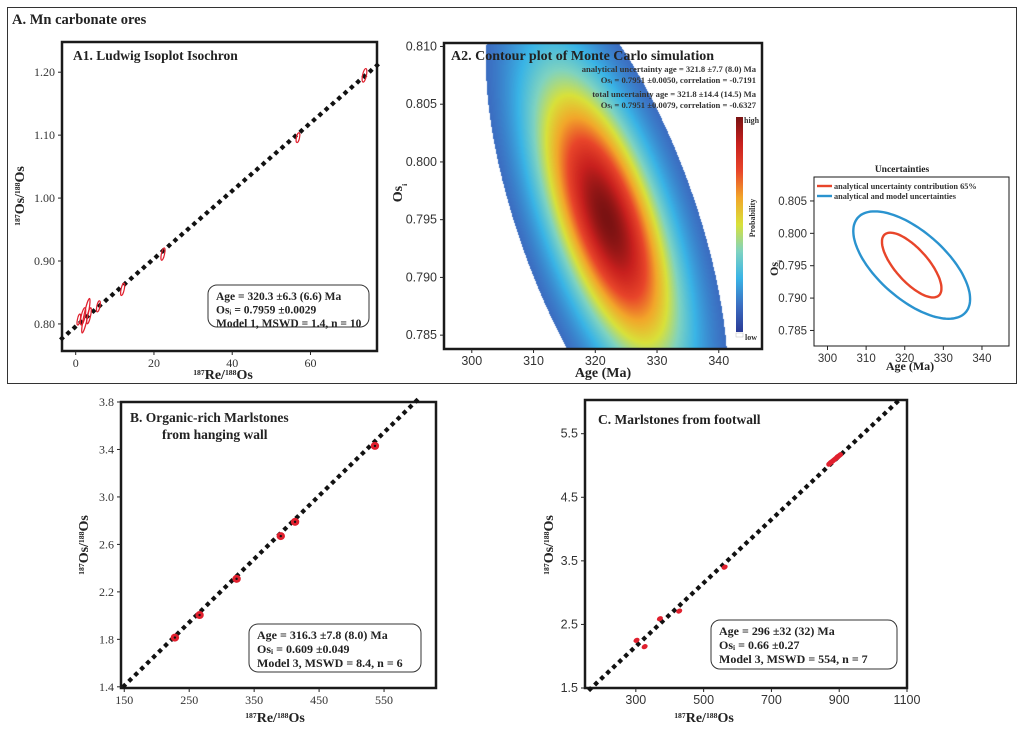 Image resolution: width=1024 pixels, height=733 pixels. Describe the element at coordinates (44, 324) in the screenshot. I see `y-tick-label: 0.80` at that location.